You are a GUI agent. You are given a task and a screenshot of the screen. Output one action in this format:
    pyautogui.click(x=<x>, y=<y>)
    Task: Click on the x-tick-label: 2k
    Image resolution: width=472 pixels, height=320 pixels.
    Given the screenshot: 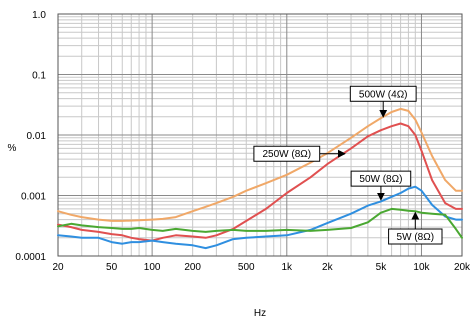 What is the action you would take?
    pyautogui.click(x=328, y=267)
    